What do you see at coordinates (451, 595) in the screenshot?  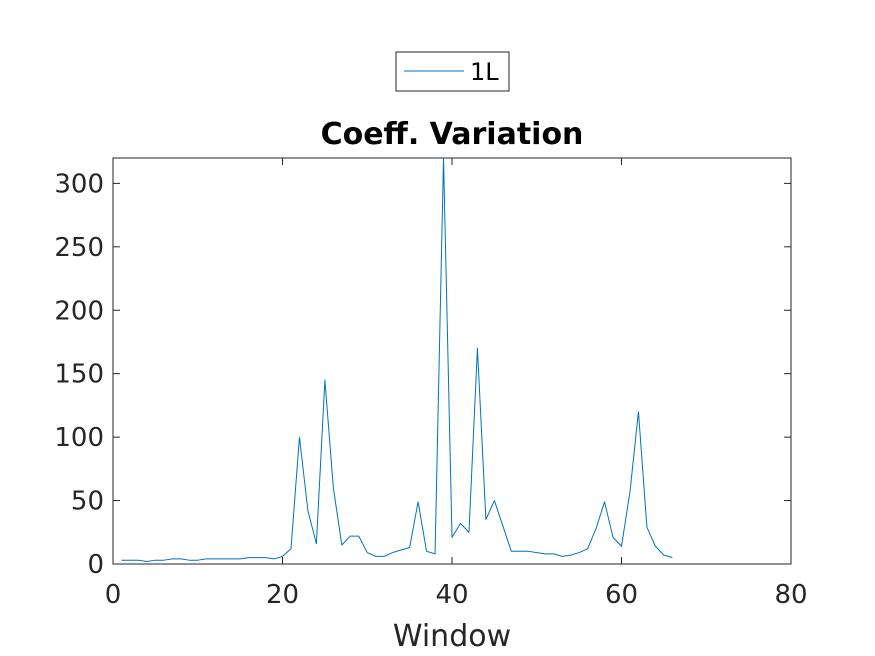 I see `x-tick-label: 40` at bounding box center [451, 595].